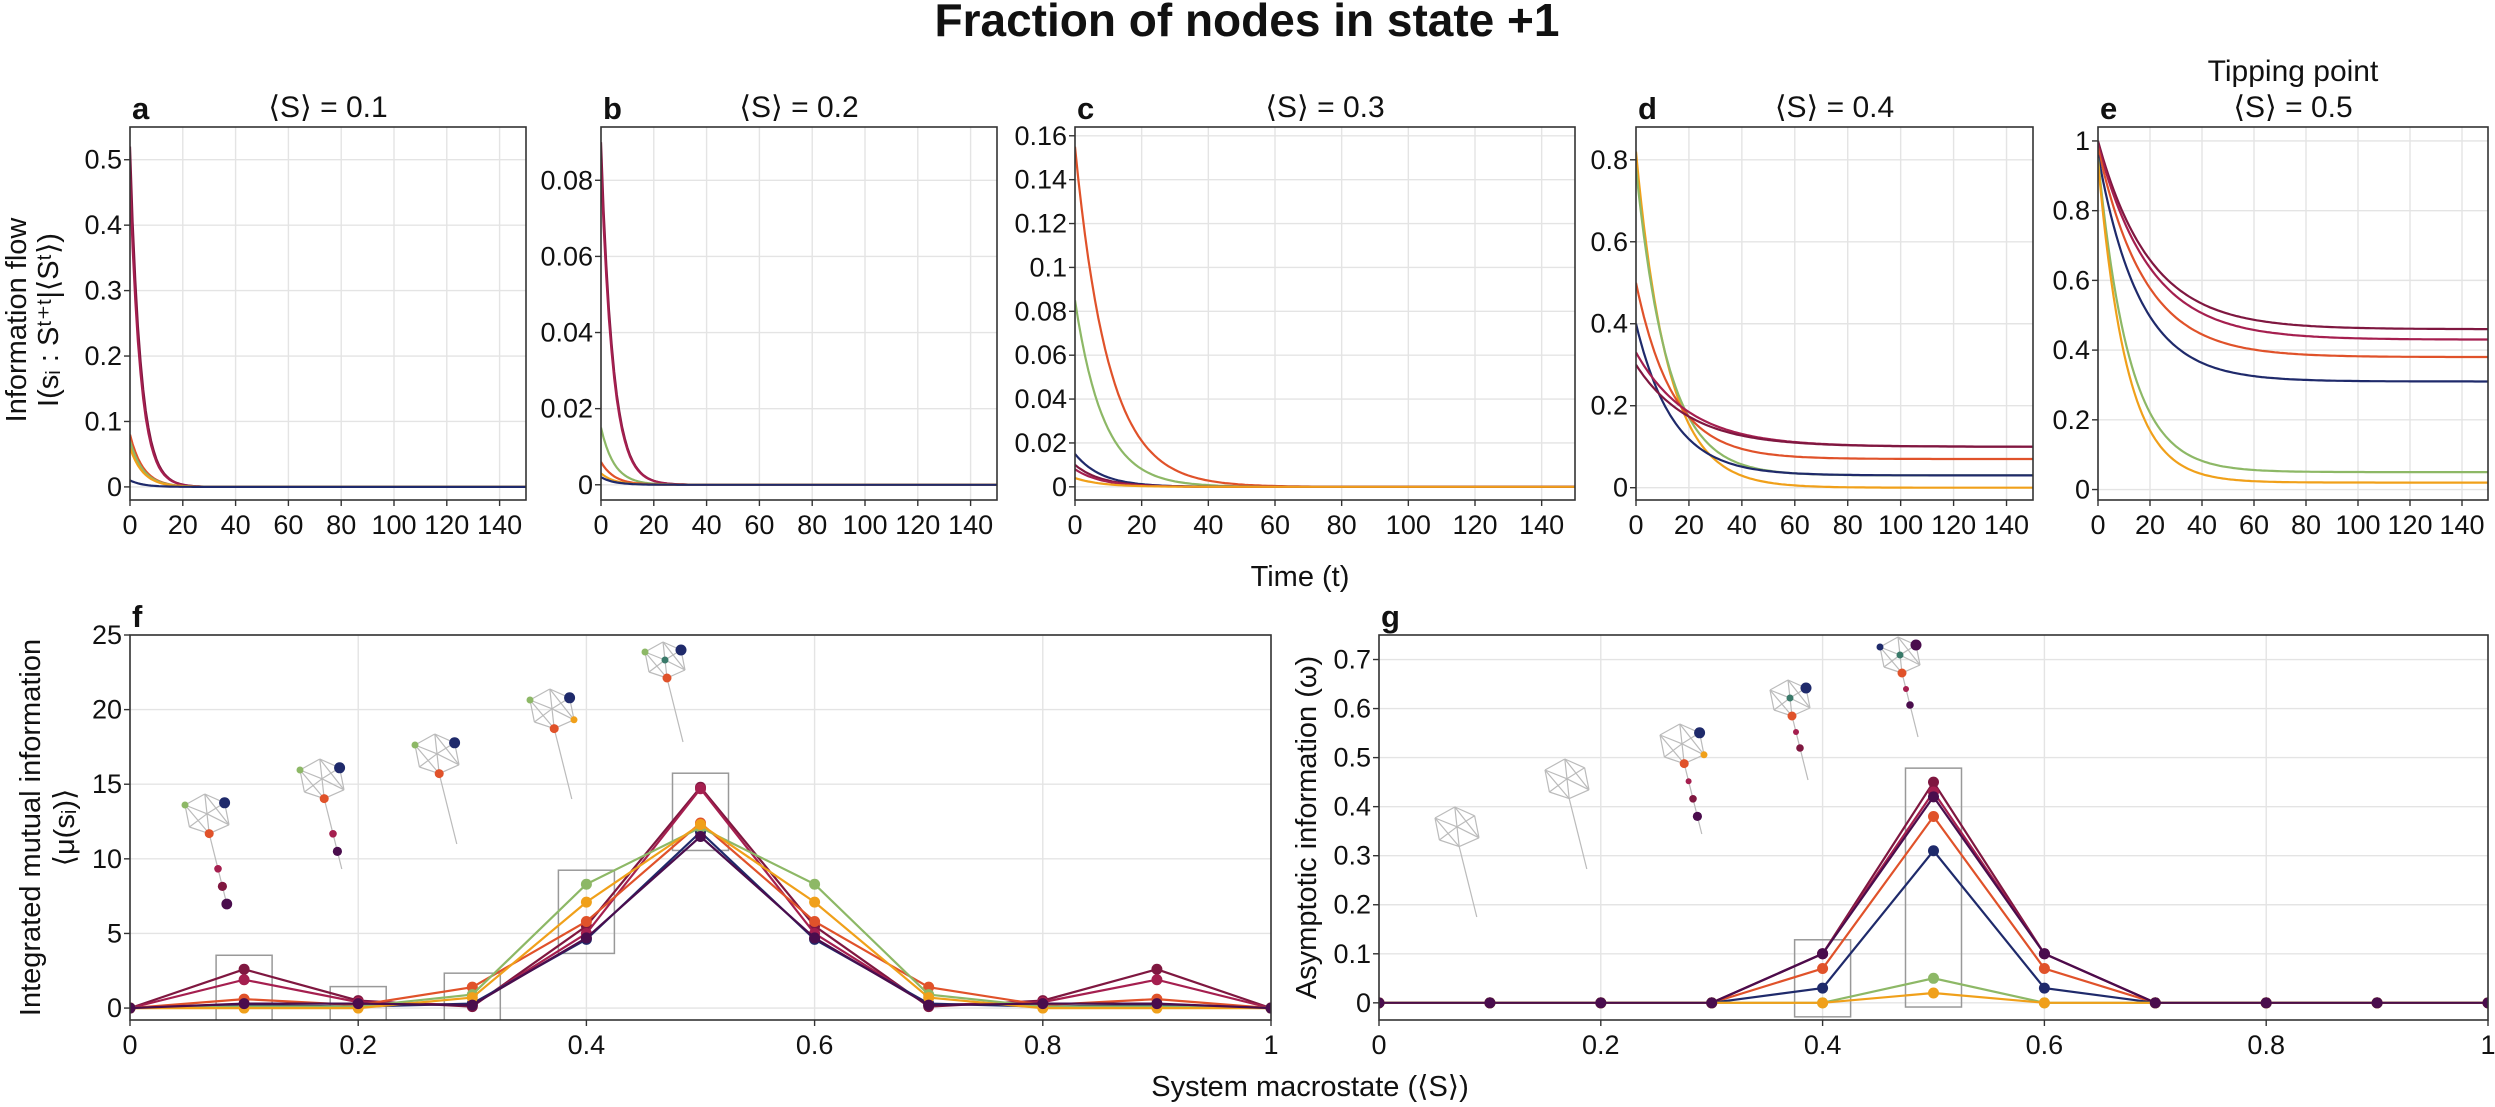  Describe the element at coordinates (244, 987) in the screenshot. I see `highlight-box` at that location.